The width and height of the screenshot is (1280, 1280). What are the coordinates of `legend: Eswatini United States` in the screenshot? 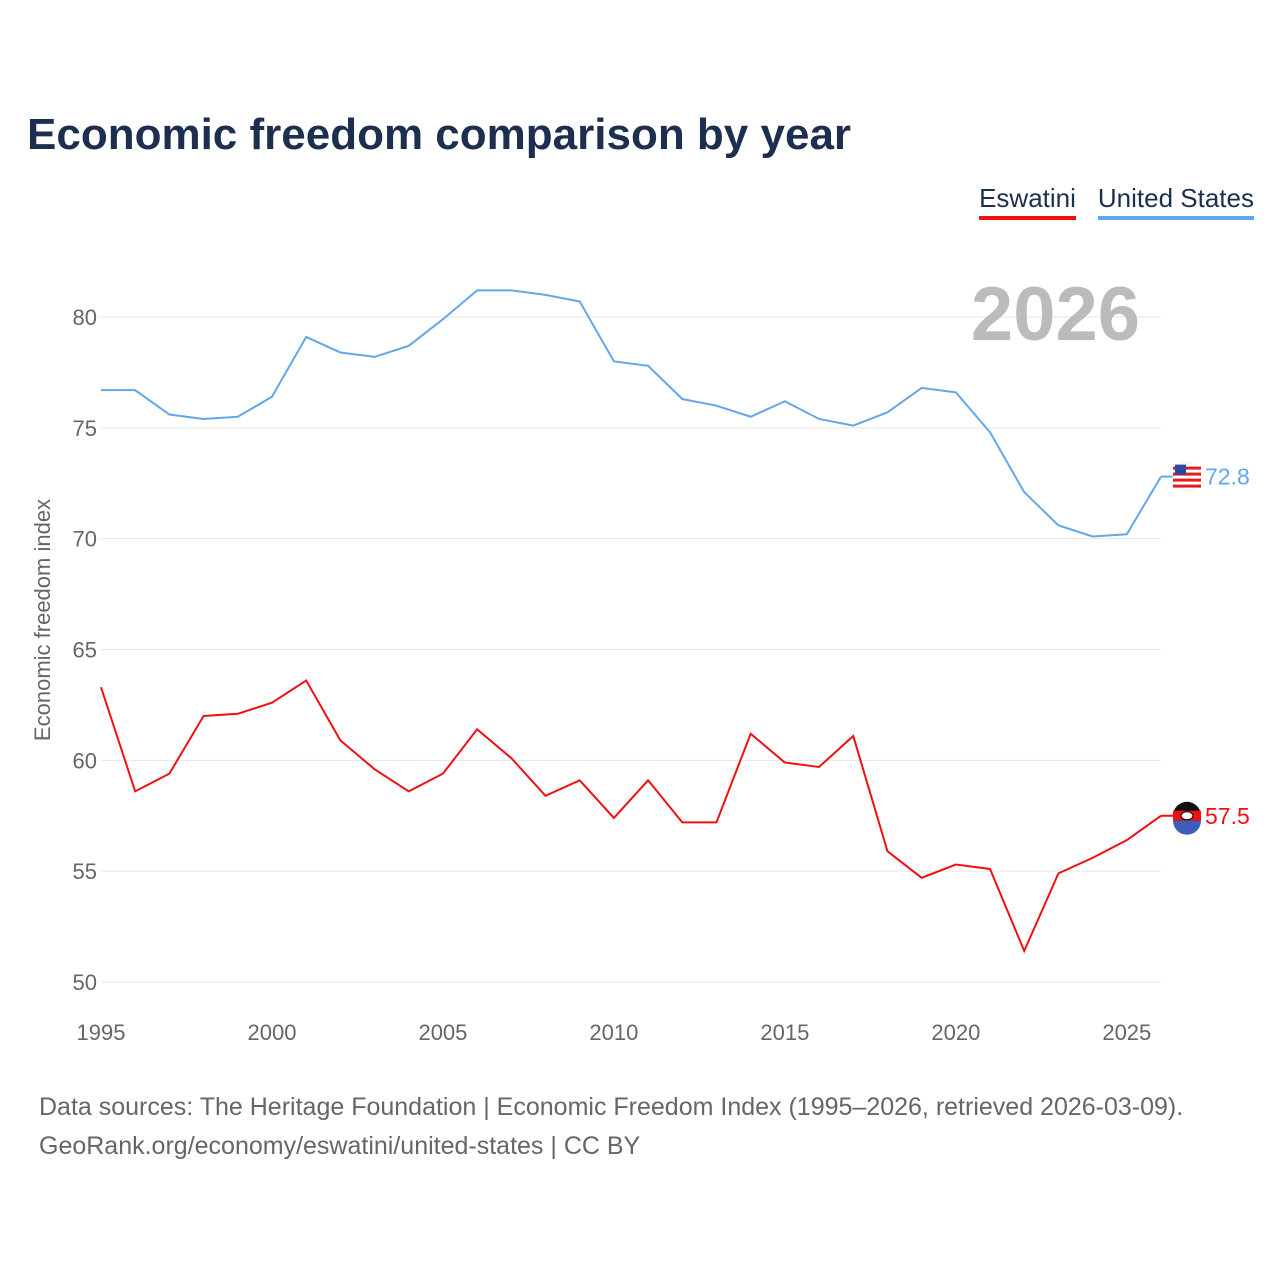 It's located at (1116, 201).